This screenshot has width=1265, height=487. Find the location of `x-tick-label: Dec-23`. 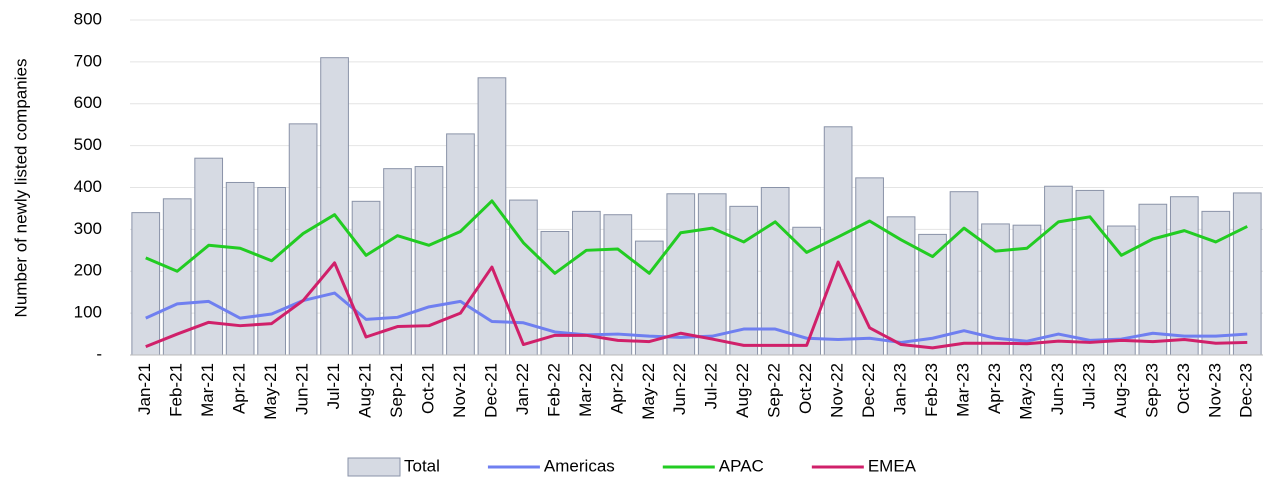

x-tick-label: Dec-23 is located at coordinates (1246, 390).